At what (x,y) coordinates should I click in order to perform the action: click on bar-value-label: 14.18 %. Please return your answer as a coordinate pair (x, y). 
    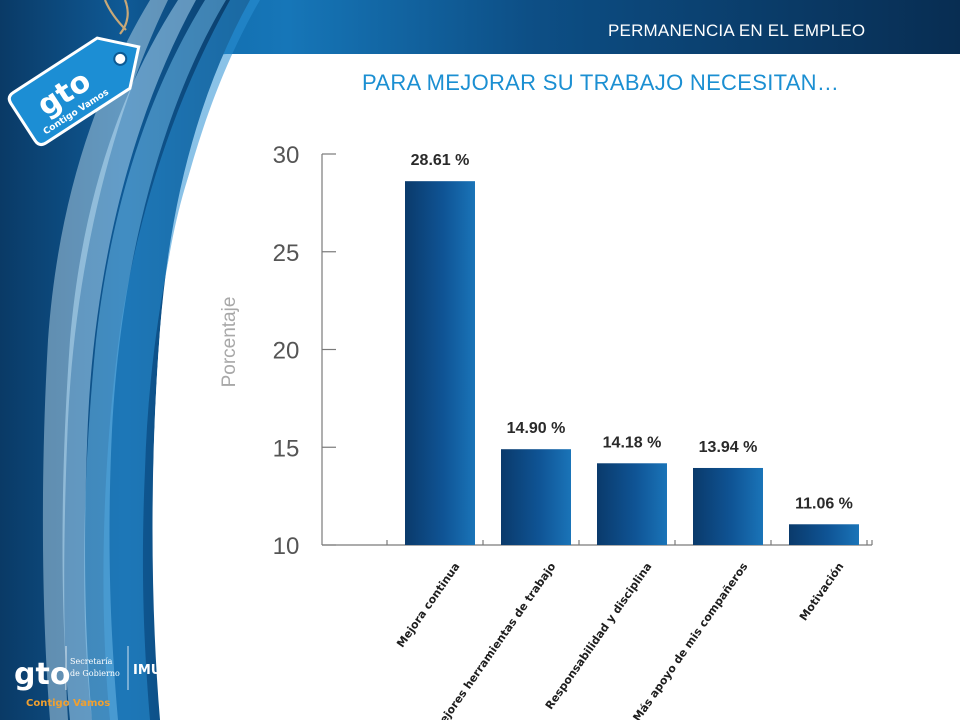
    Looking at the image, I should click on (632, 442).